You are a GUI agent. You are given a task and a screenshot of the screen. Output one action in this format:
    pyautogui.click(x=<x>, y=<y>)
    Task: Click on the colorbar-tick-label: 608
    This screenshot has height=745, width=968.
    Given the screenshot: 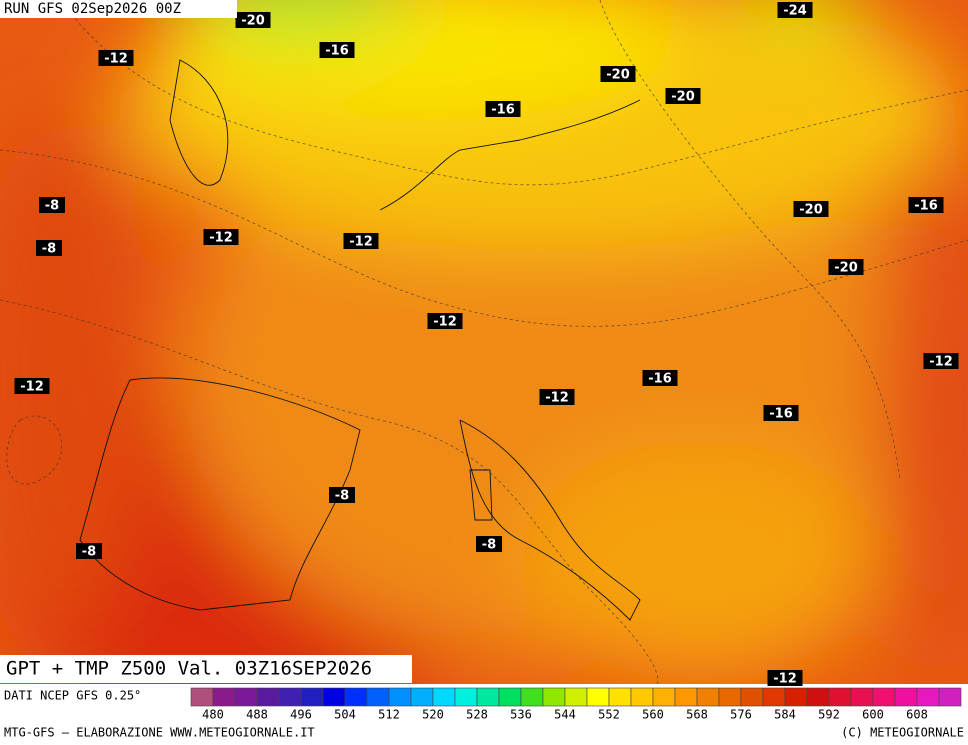 What is the action you would take?
    pyautogui.click(x=917, y=715)
    